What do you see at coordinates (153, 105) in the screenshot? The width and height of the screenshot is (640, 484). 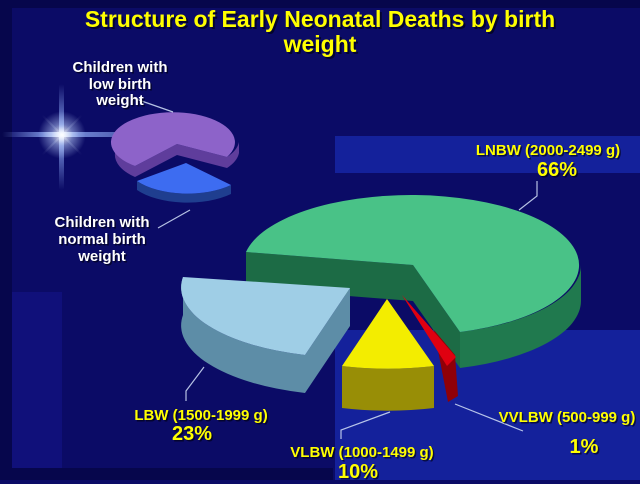 I see `leader-low-birth-weight` at bounding box center [153, 105].